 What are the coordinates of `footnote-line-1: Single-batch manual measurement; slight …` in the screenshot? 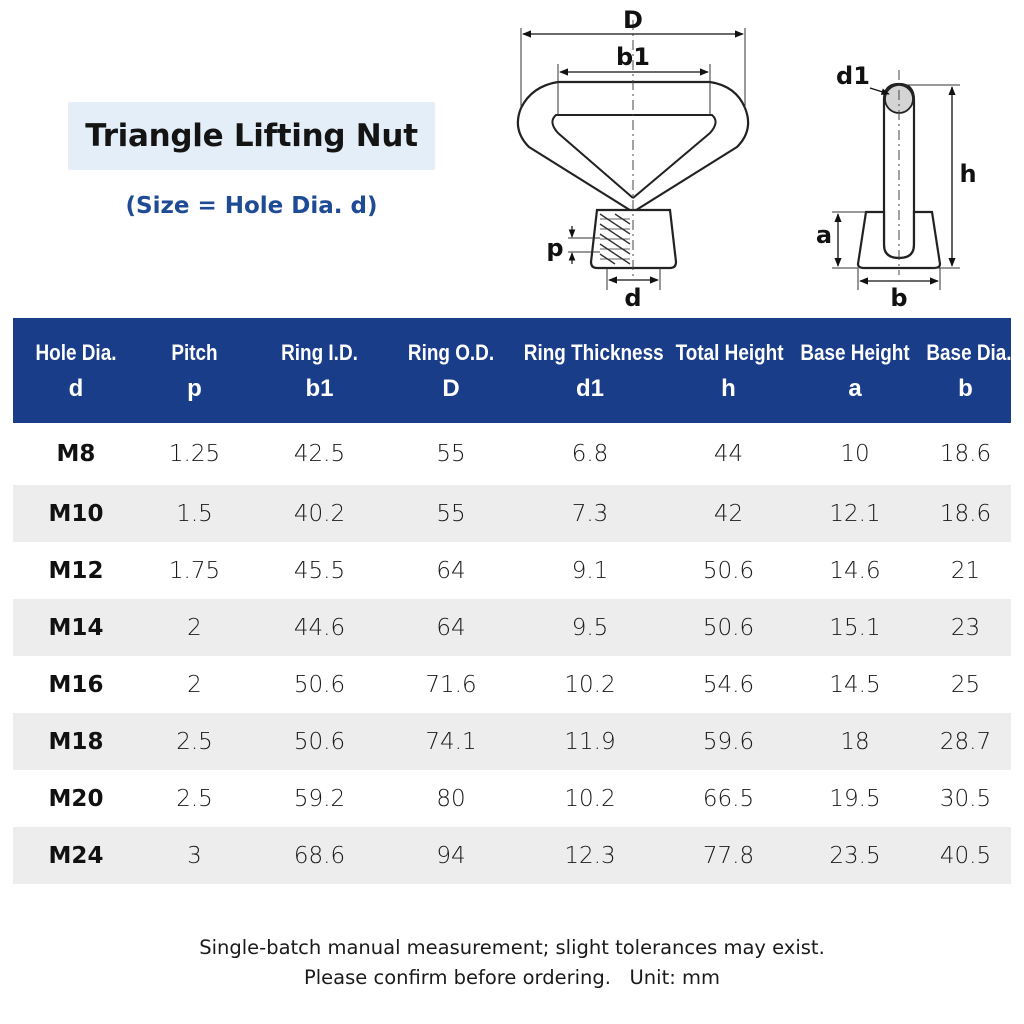 It's located at (512, 947).